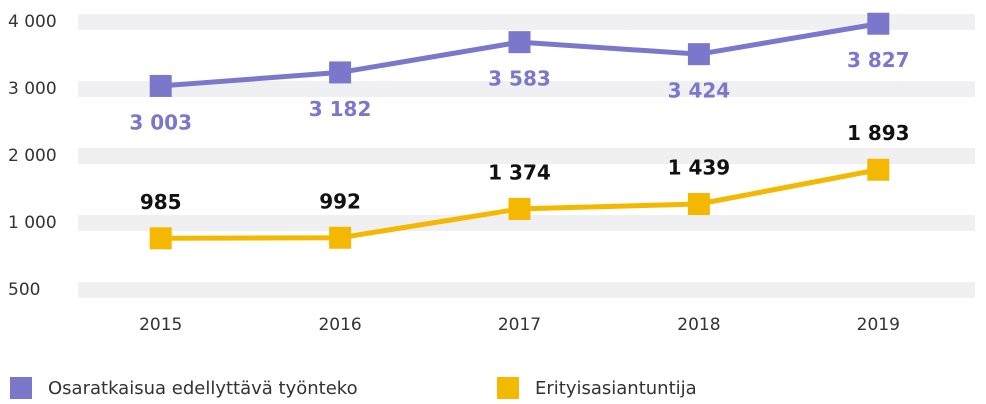 The image size is (986, 404). Describe the element at coordinates (32, 89) in the screenshot. I see `y-tick-label: 3 000` at that location.